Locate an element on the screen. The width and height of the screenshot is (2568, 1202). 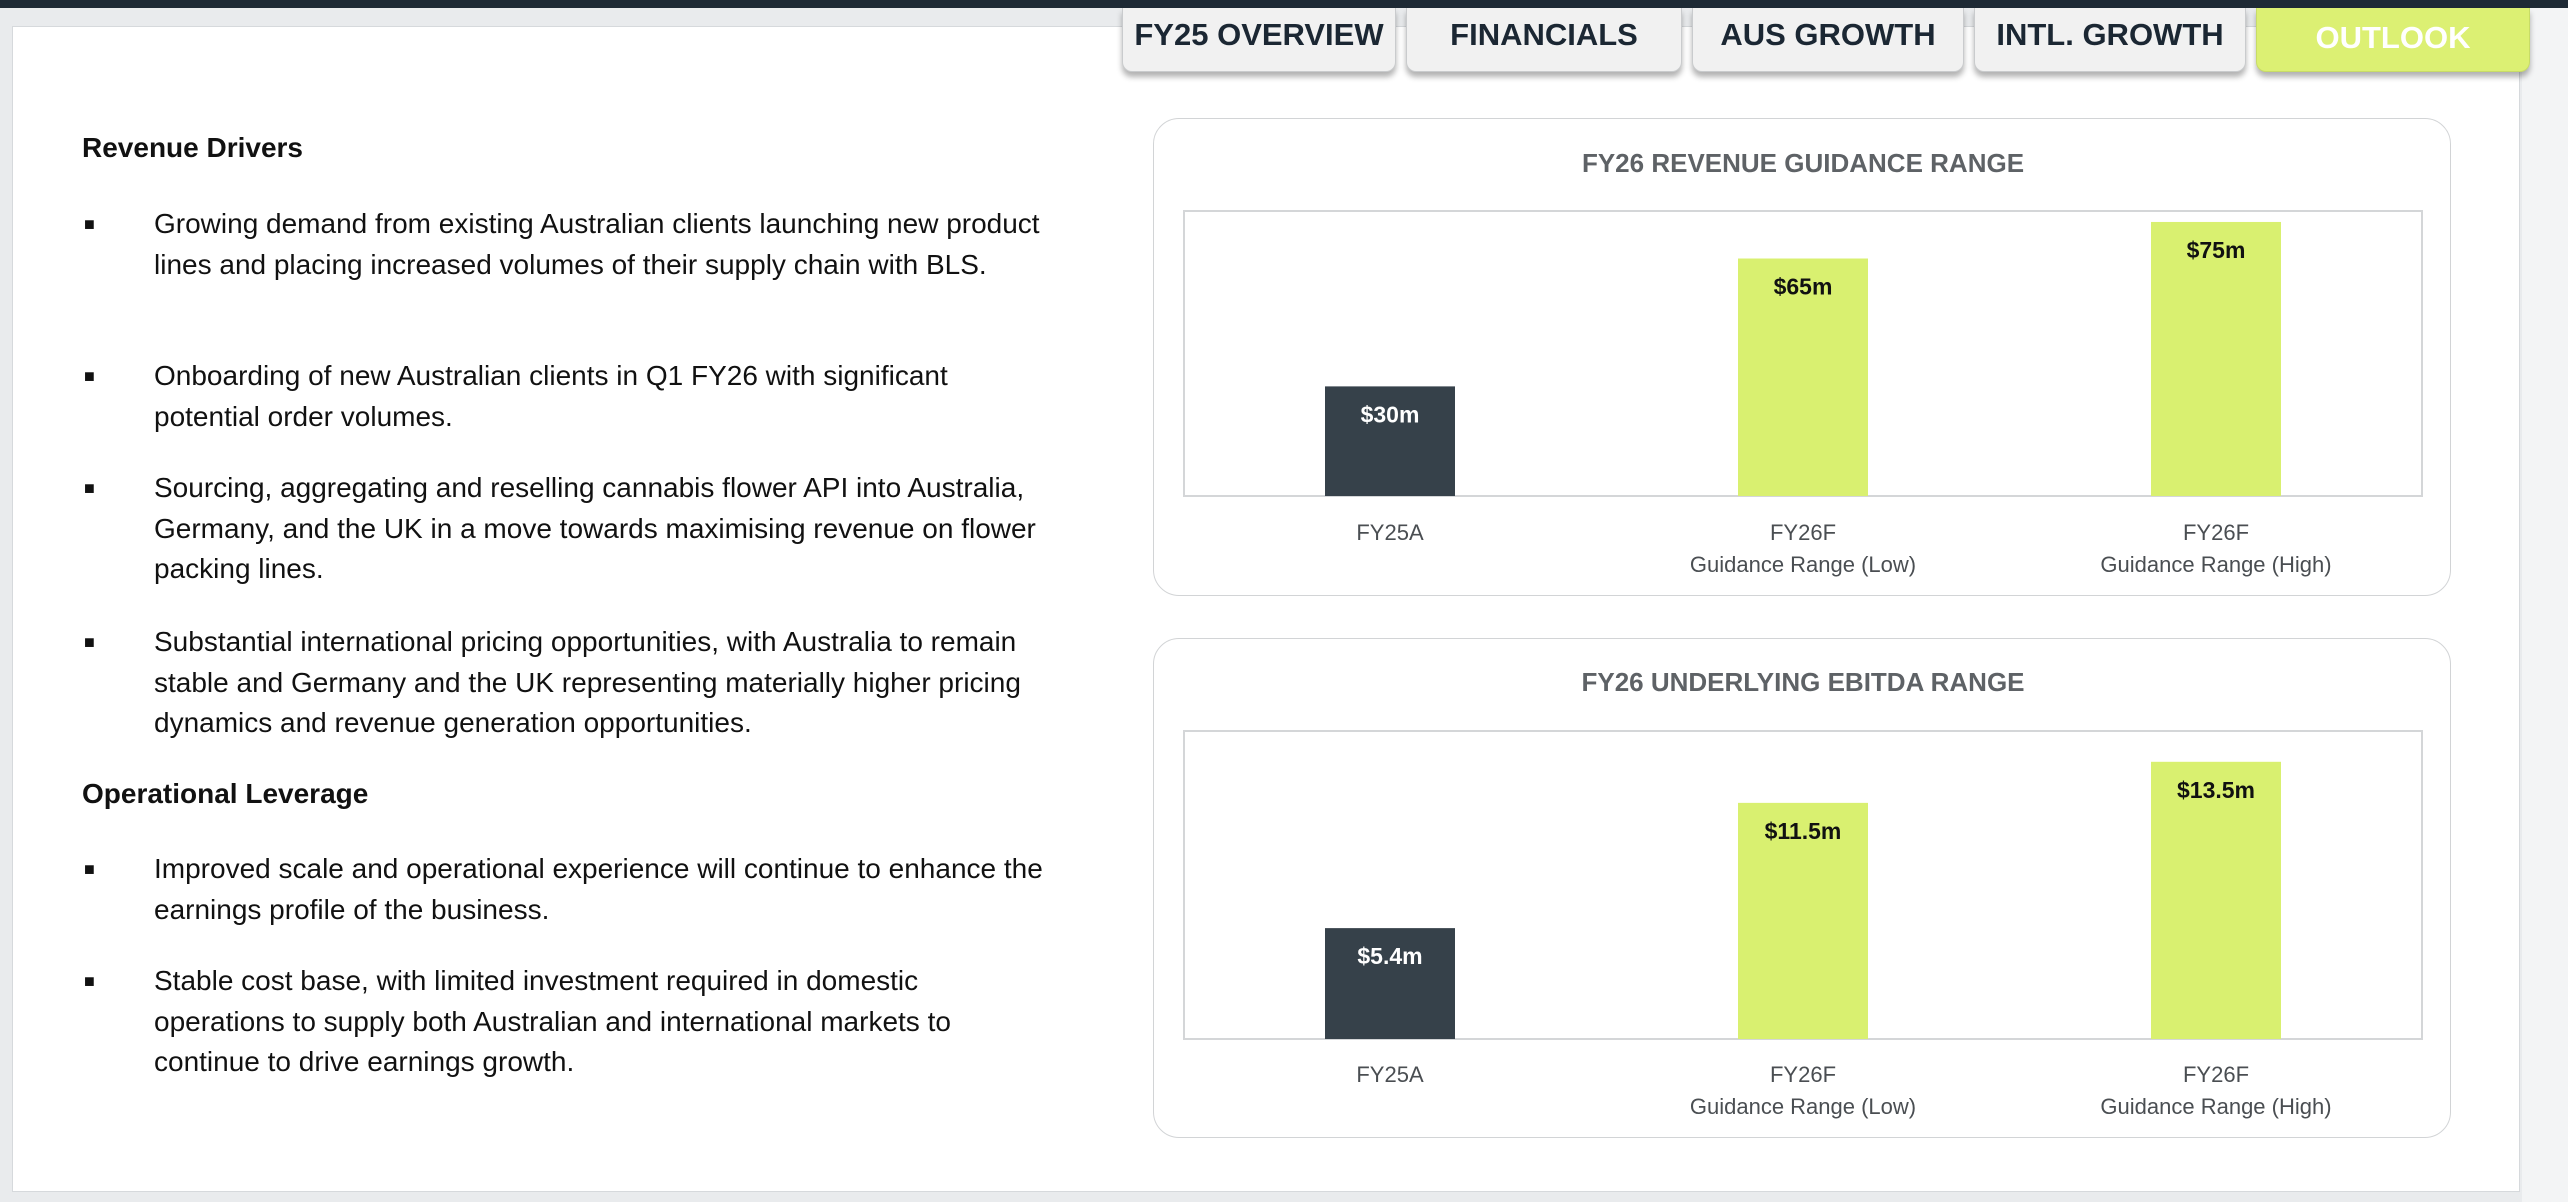
bar-value-label: $13.5m is located at coordinates (2216, 790).